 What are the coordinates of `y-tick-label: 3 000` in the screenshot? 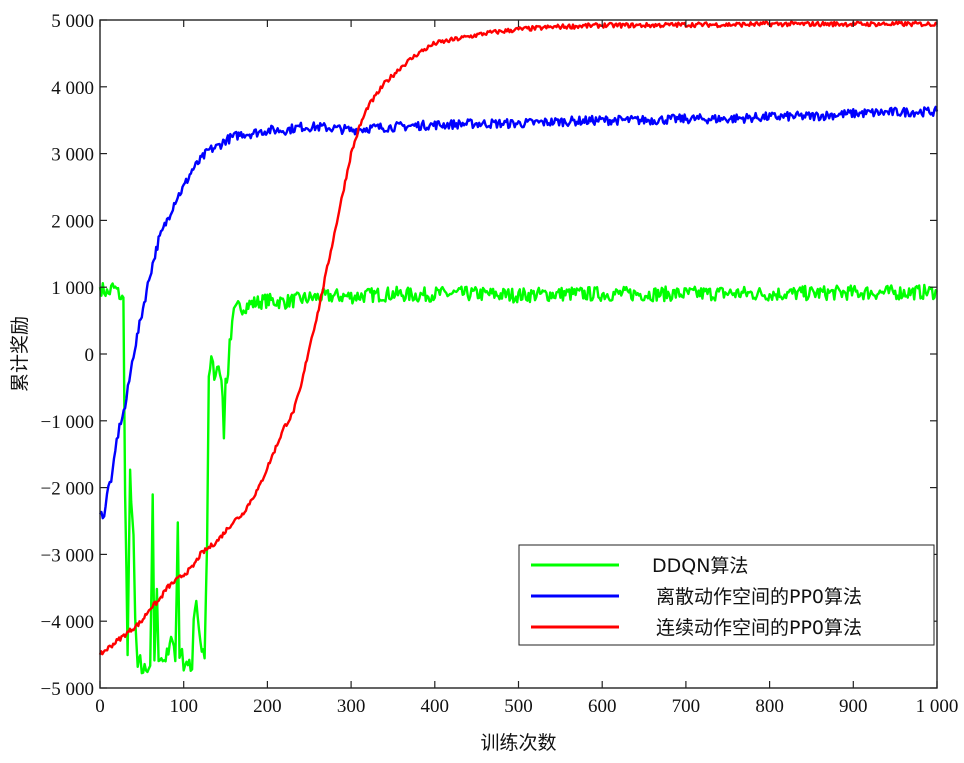 It's located at (72, 155).